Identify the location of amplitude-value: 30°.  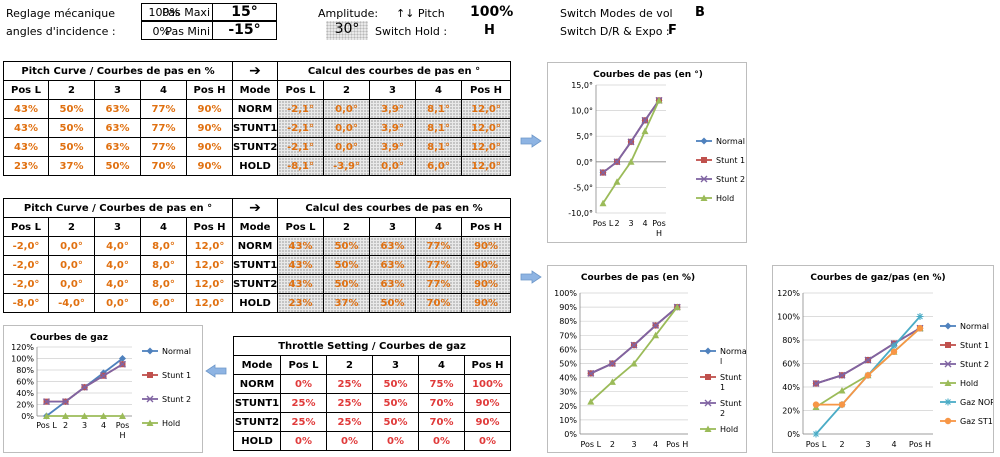
(347, 29).